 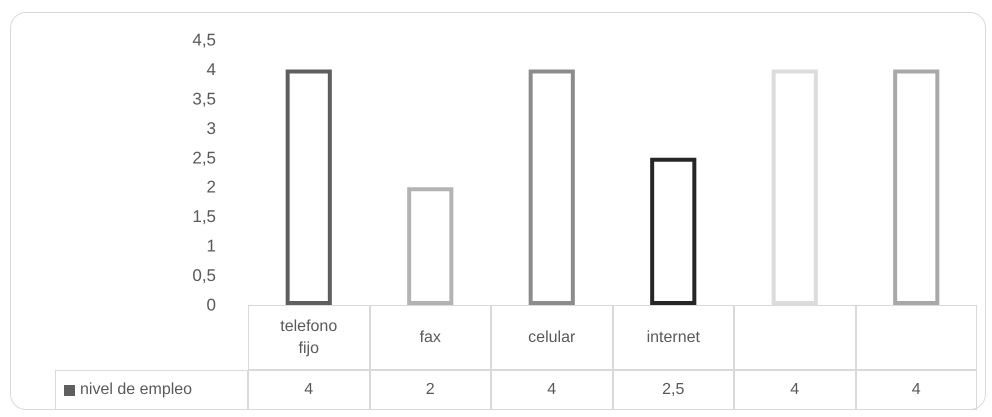 I want to click on x-tick-label: telefono fijo, so click(x=309, y=337).